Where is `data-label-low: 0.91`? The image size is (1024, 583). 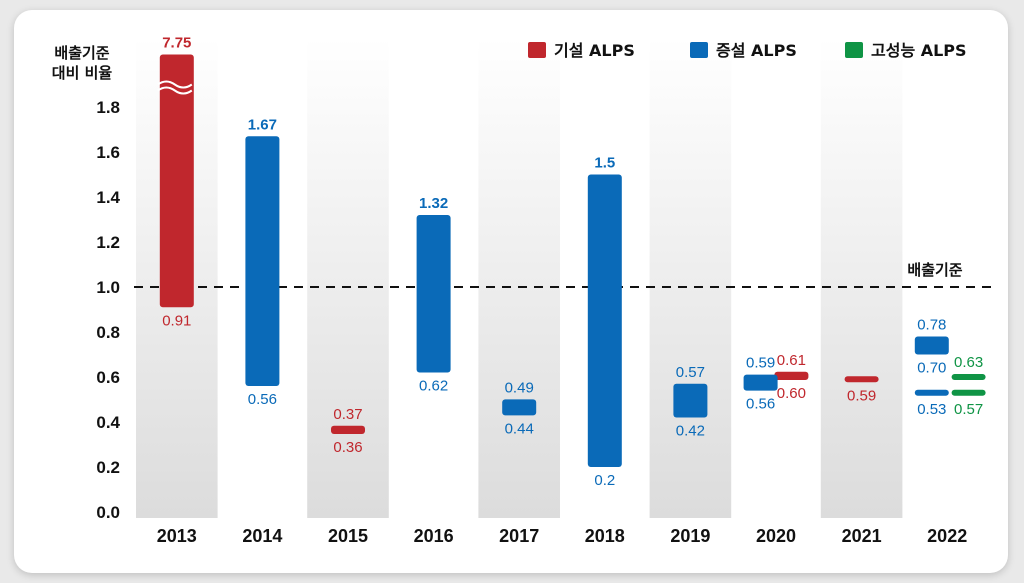
data-label-low: 0.91 is located at coordinates (176, 320).